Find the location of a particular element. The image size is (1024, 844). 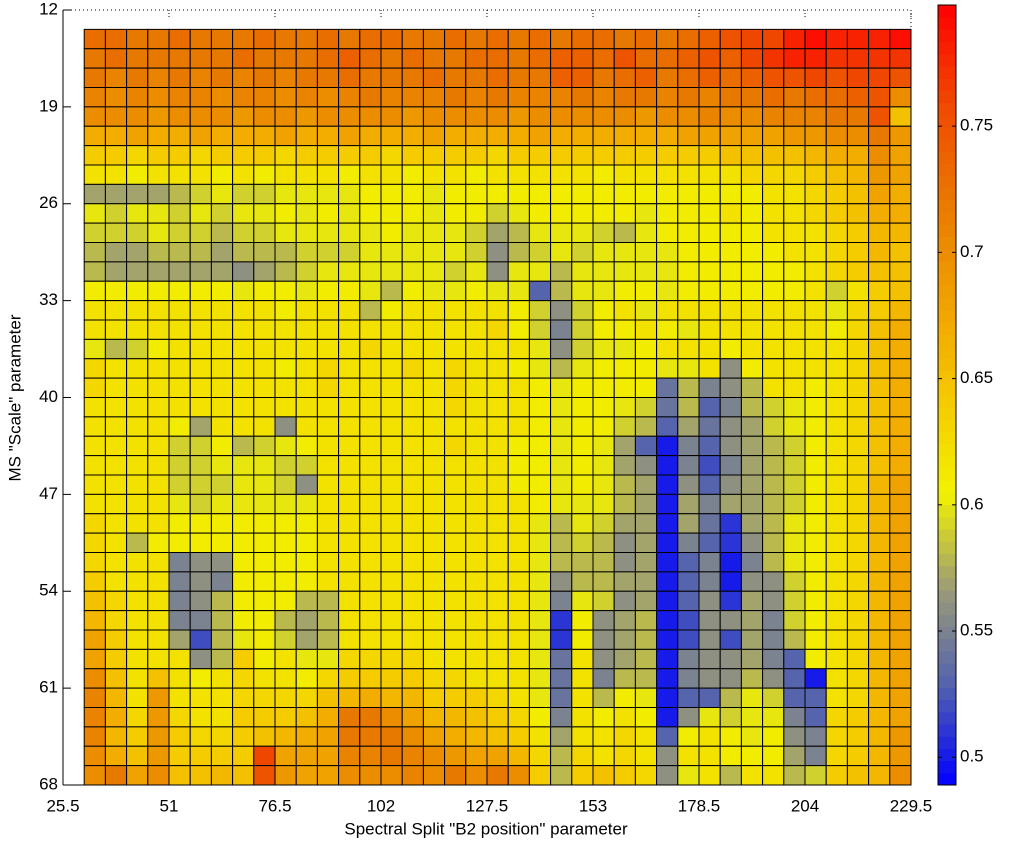

x-tick-label: 204 is located at coordinates (805, 805).